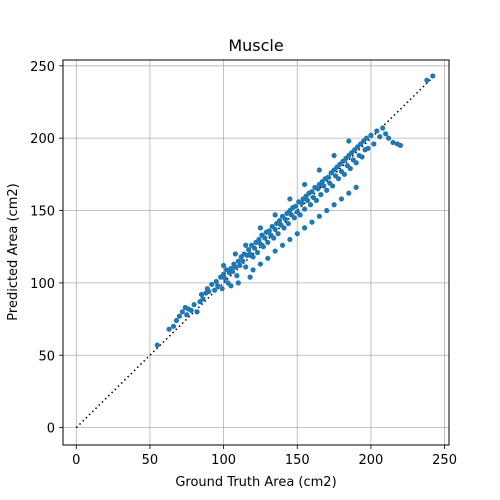 The height and width of the screenshot is (500, 500). What do you see at coordinates (76, 460) in the screenshot?
I see `x-tick-label: 0` at bounding box center [76, 460].